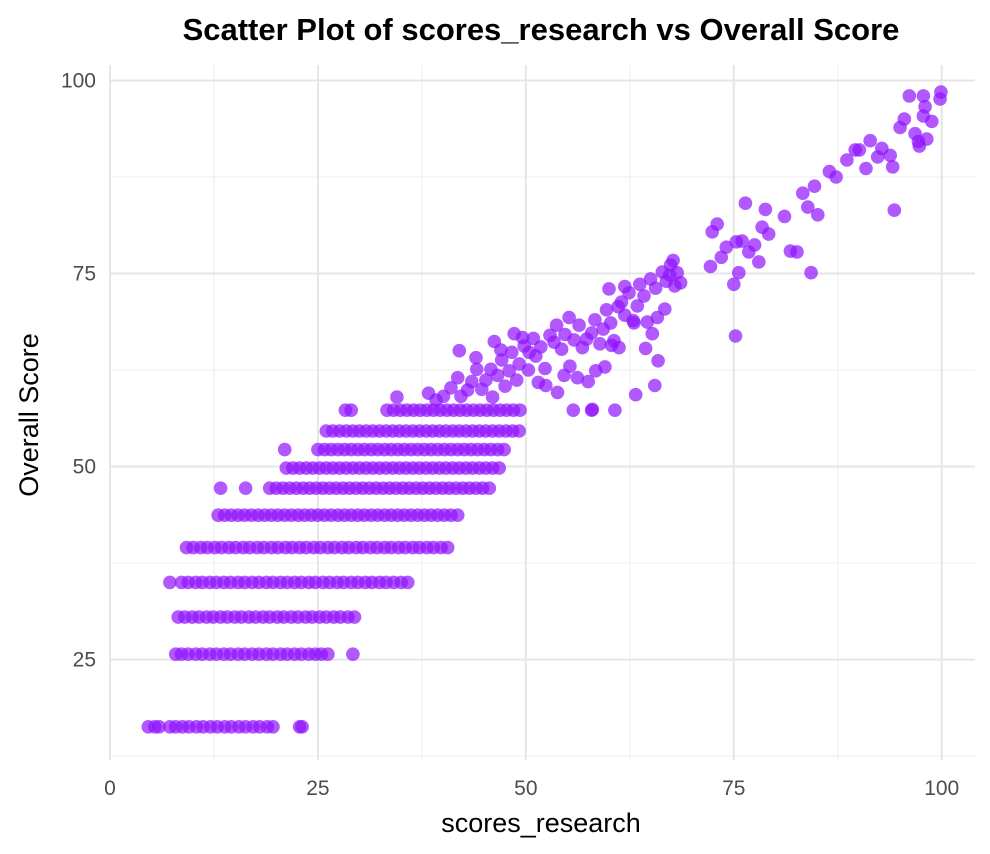 The image size is (990, 854). Describe the element at coordinates (541, 823) in the screenshot. I see `x-axis-label: scores_research` at that location.